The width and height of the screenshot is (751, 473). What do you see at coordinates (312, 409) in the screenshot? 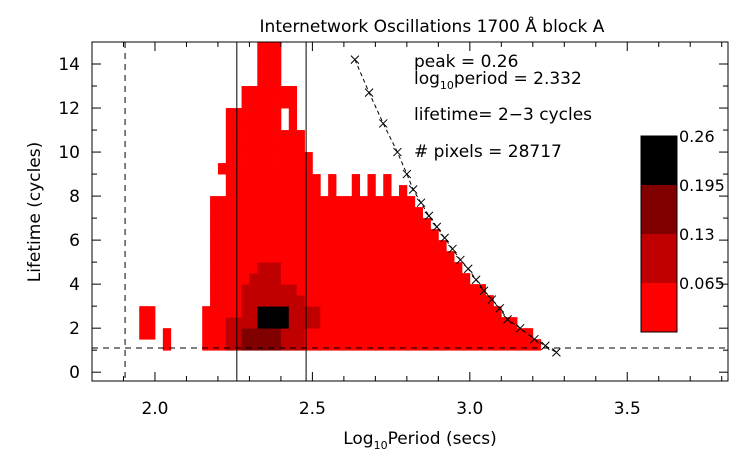
I see `x-tick-label: 2.5` at bounding box center [312, 409].